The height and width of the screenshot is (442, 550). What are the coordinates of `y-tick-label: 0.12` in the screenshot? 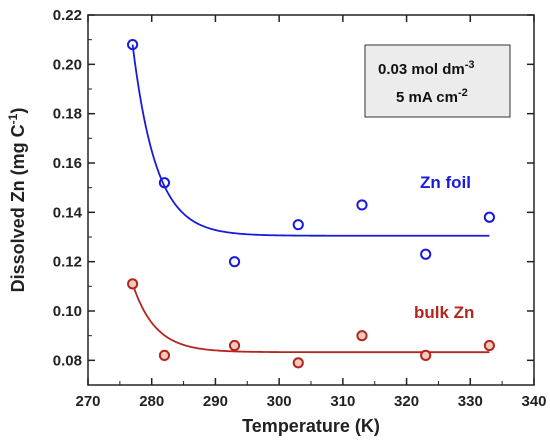 It's located at (67, 262).